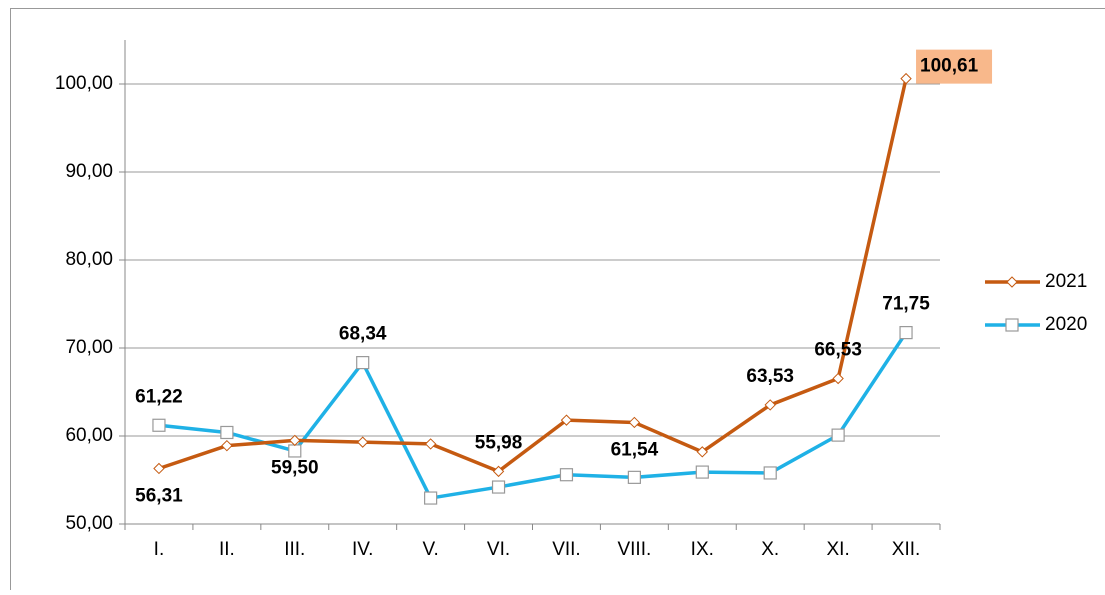 The height and width of the screenshot is (595, 1105). I want to click on data-label: 55,98, so click(499, 442).